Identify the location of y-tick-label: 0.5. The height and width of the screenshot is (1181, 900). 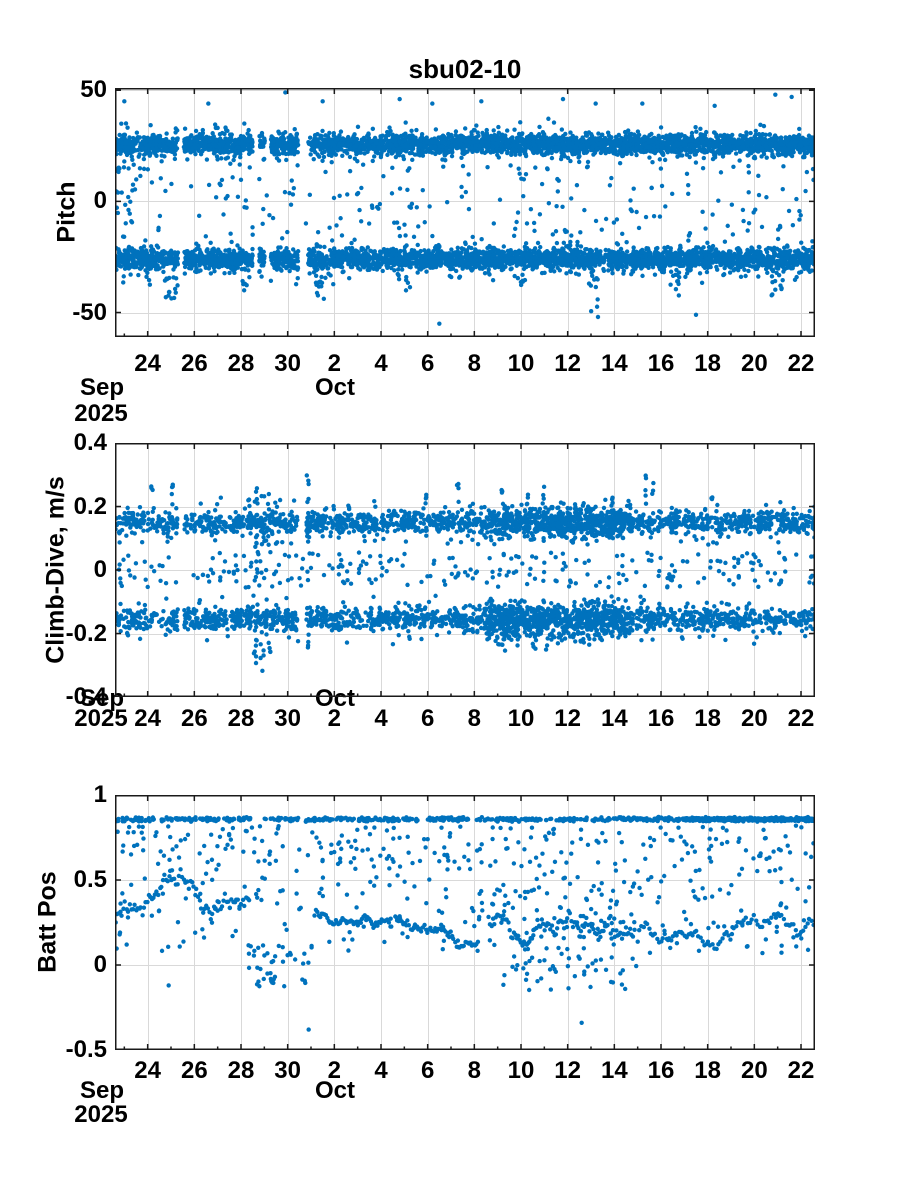
(90, 879).